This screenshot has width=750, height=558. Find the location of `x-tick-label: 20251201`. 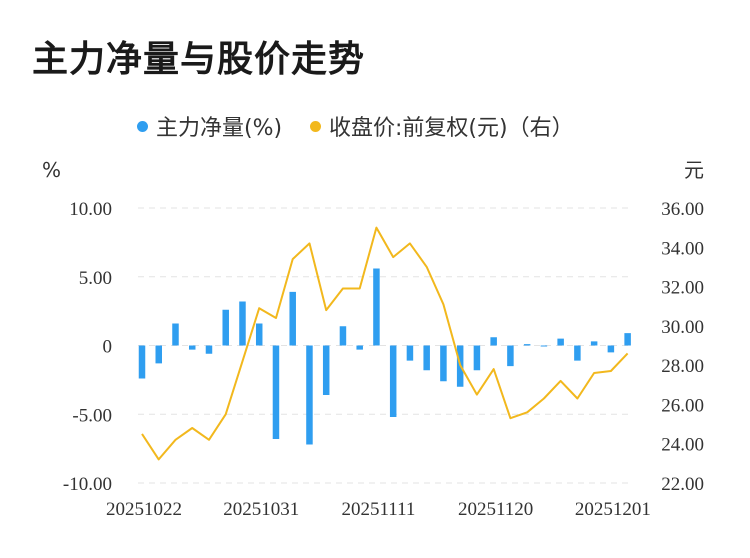

x-tick-label: 20251201 is located at coordinates (613, 509).